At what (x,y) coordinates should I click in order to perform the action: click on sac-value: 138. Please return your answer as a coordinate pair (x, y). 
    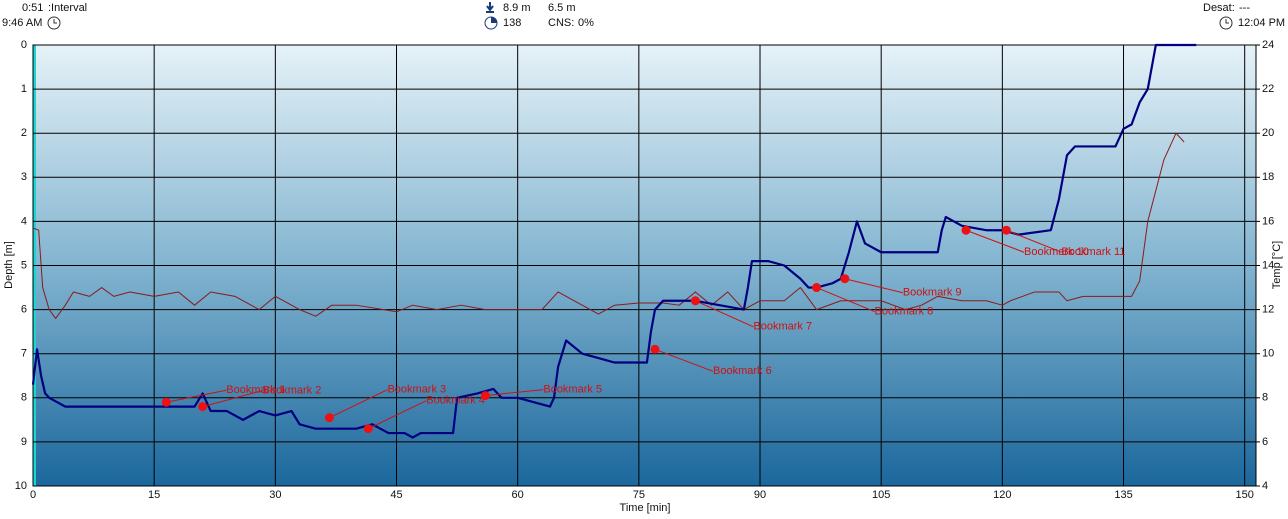
    Looking at the image, I should click on (512, 23).